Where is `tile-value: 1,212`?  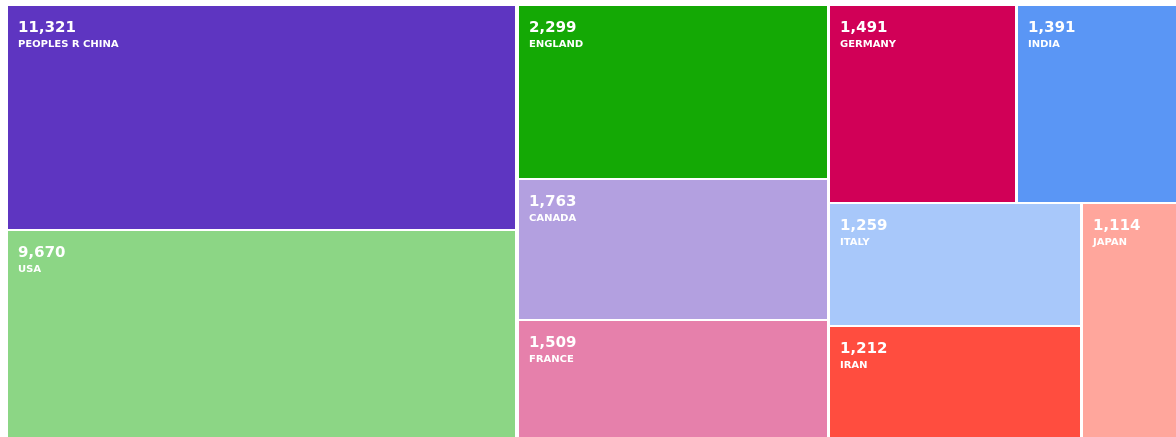 tile-value: 1,212 is located at coordinates (863, 348).